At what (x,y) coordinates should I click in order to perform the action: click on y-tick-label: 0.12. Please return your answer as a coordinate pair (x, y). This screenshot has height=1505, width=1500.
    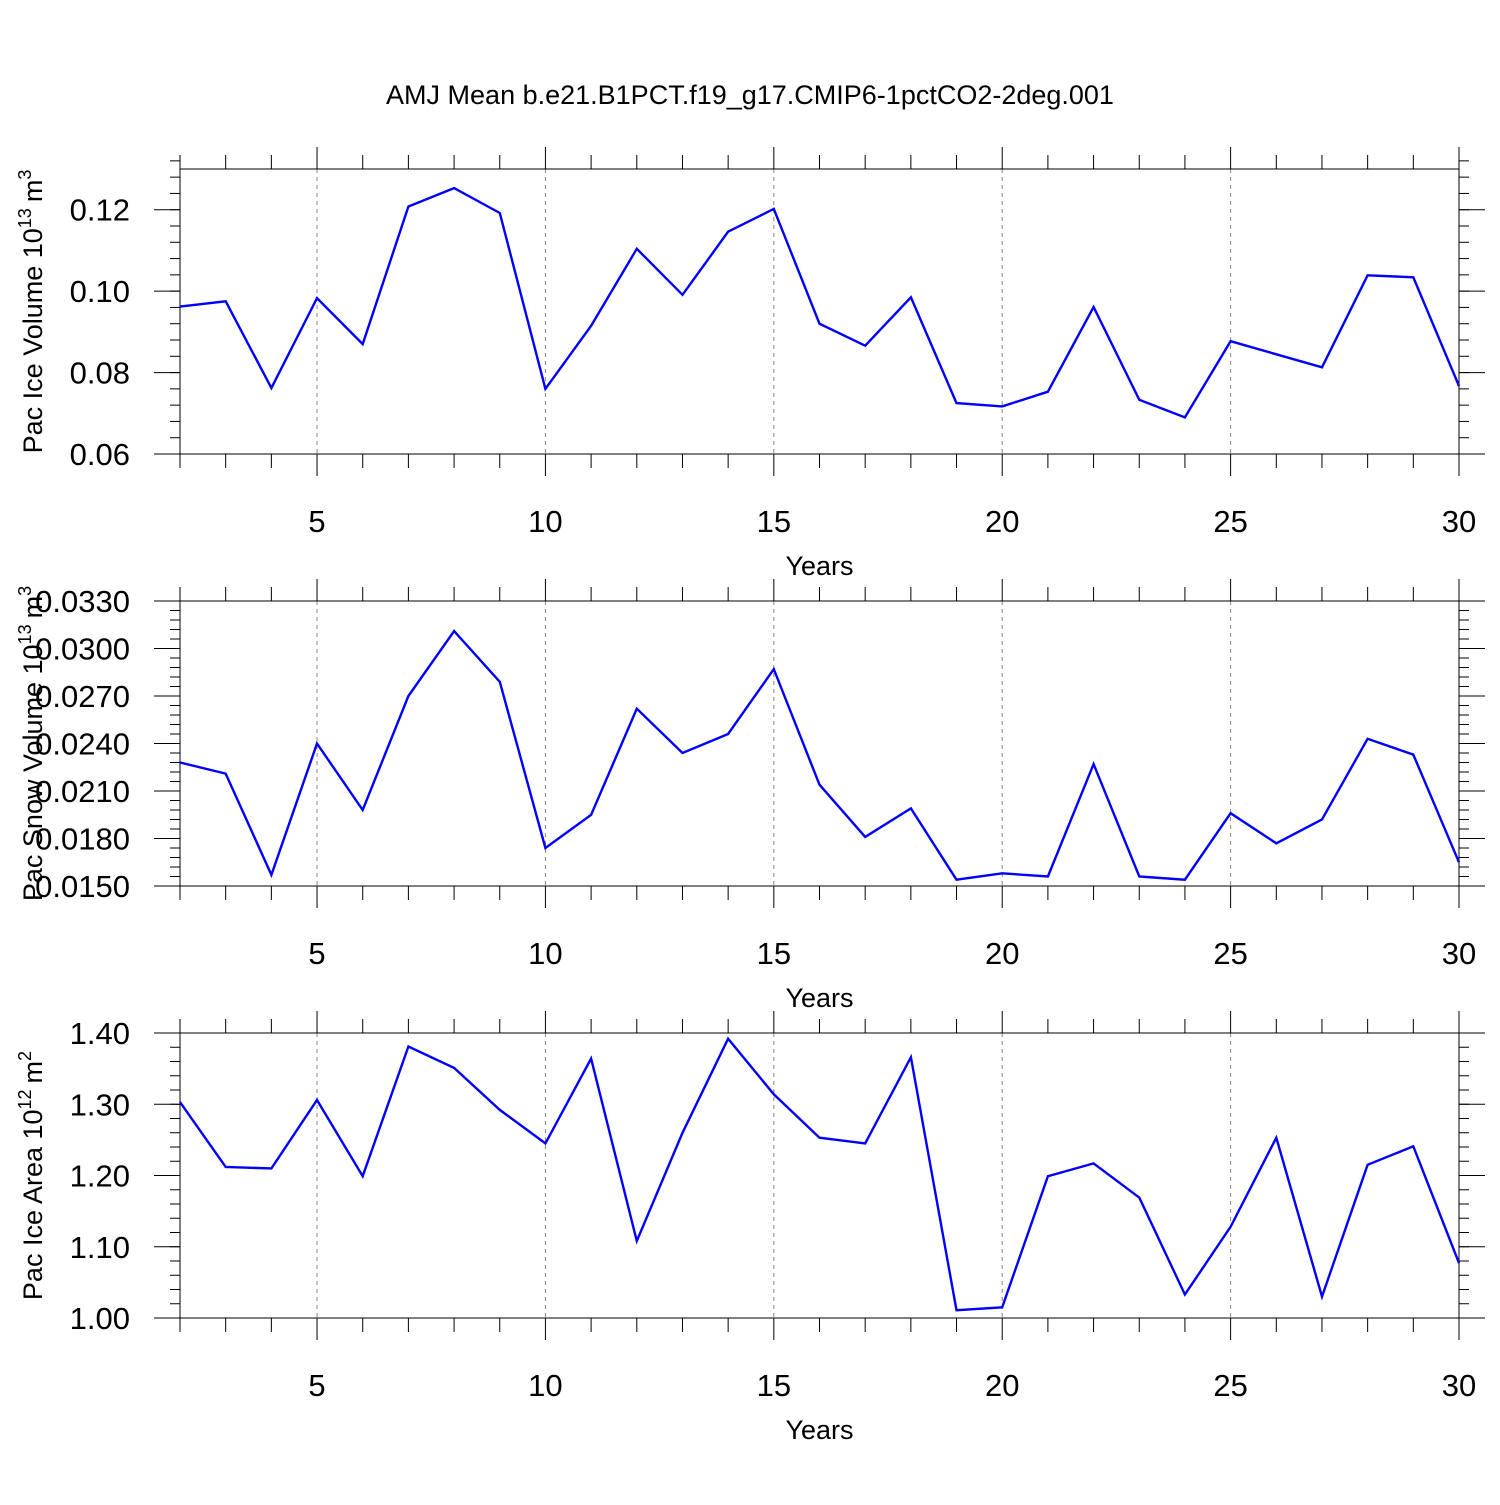
    Looking at the image, I should click on (100, 210).